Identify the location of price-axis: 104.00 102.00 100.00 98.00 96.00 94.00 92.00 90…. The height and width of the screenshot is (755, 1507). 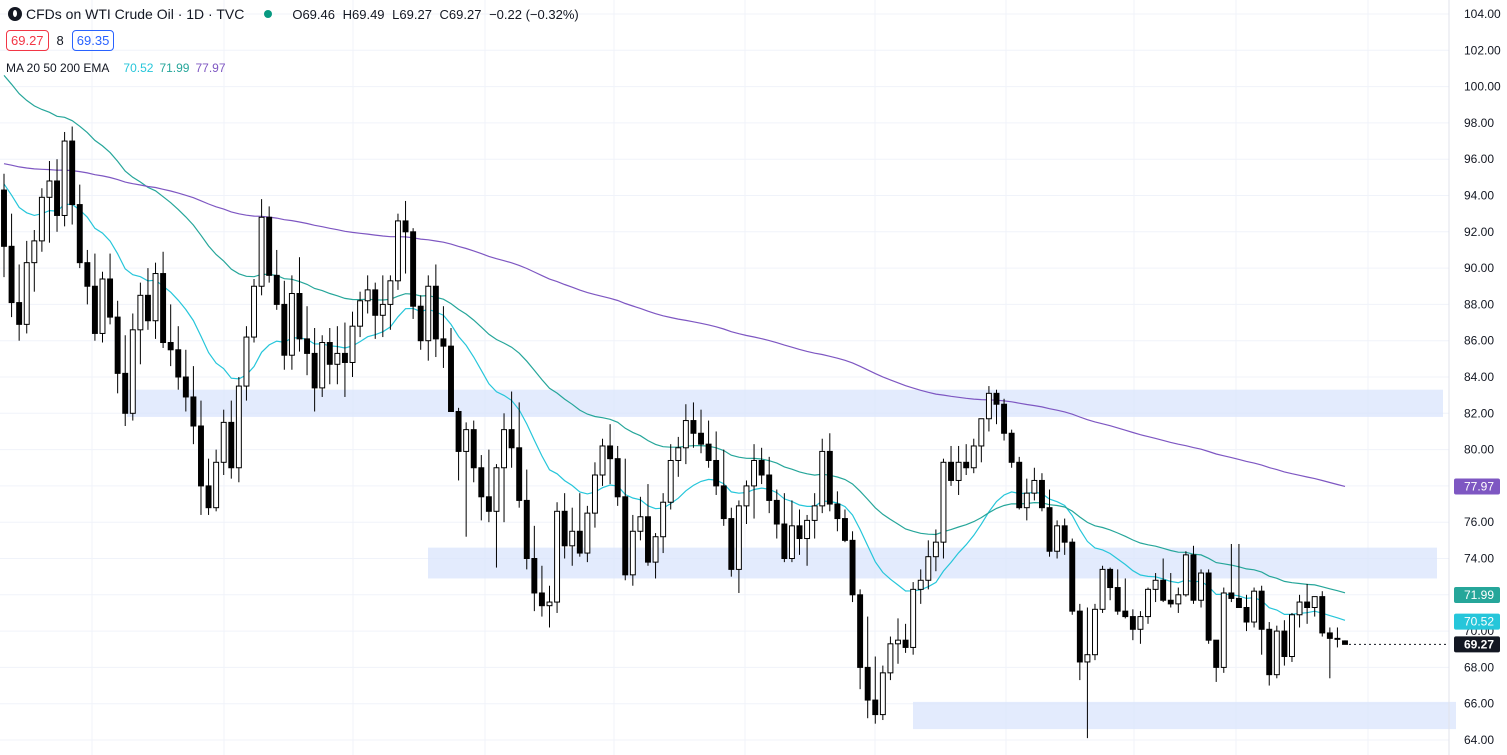
(1474, 377).